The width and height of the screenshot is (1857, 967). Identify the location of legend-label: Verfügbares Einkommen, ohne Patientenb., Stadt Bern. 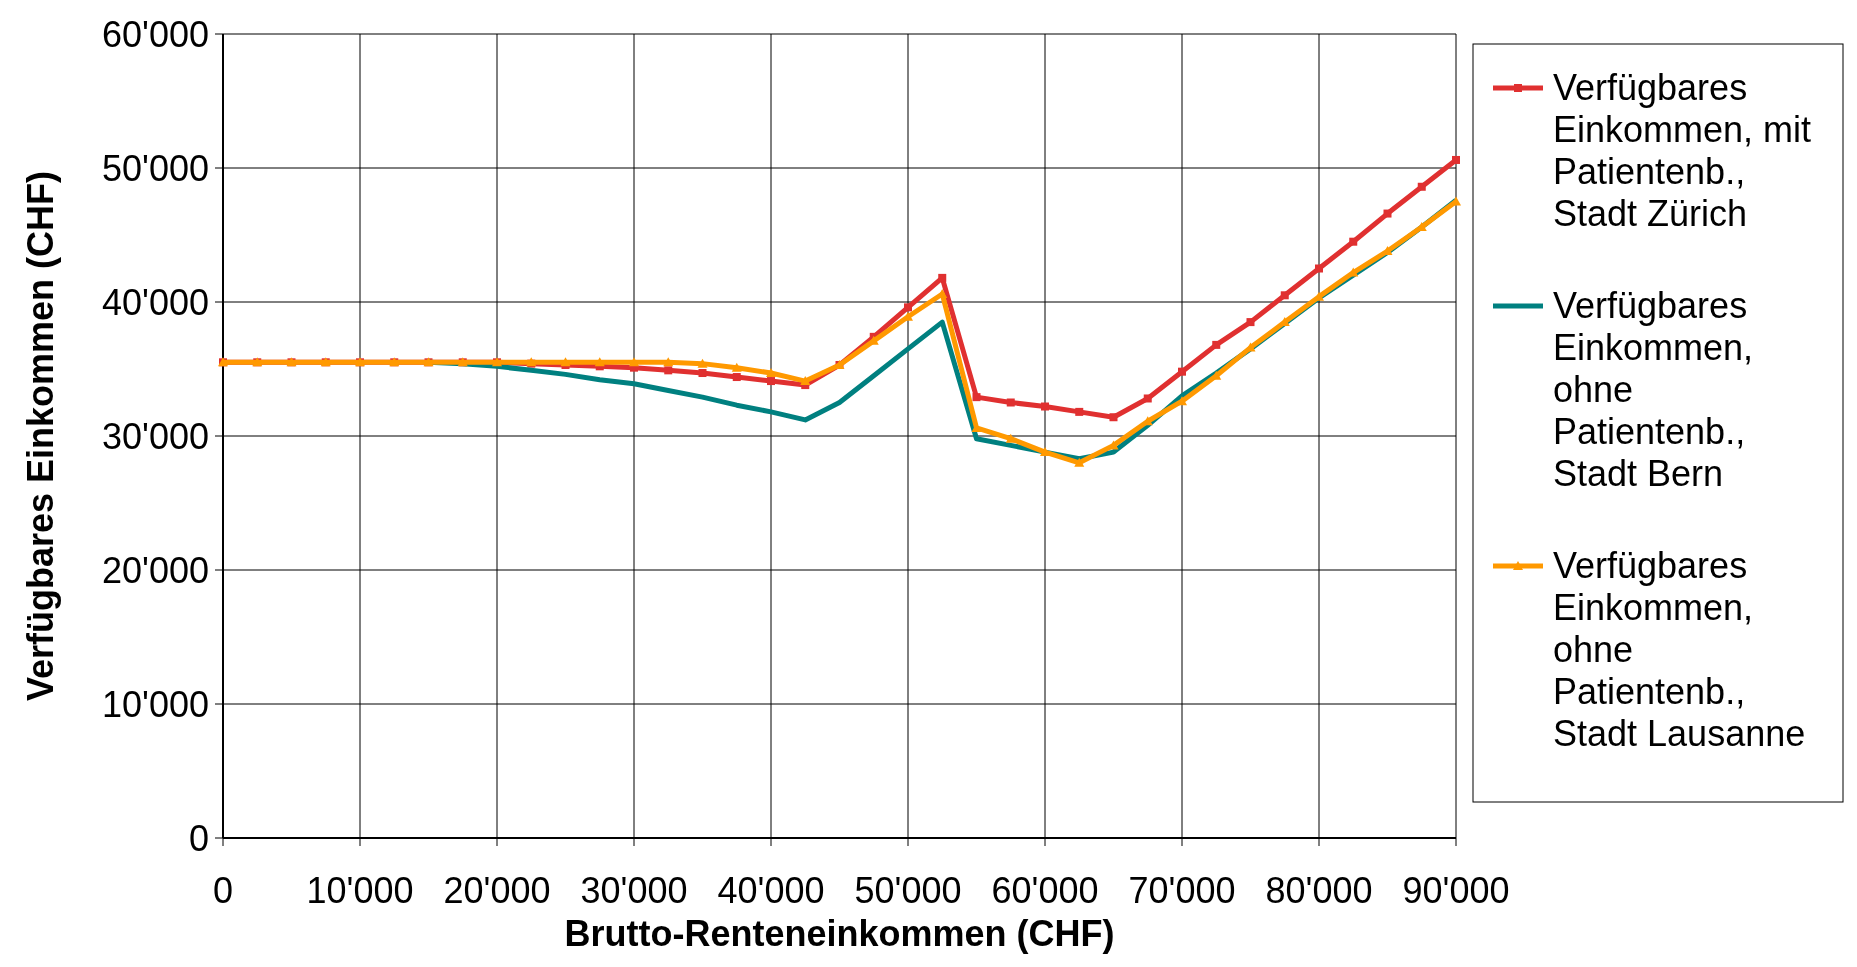
(1653, 389).